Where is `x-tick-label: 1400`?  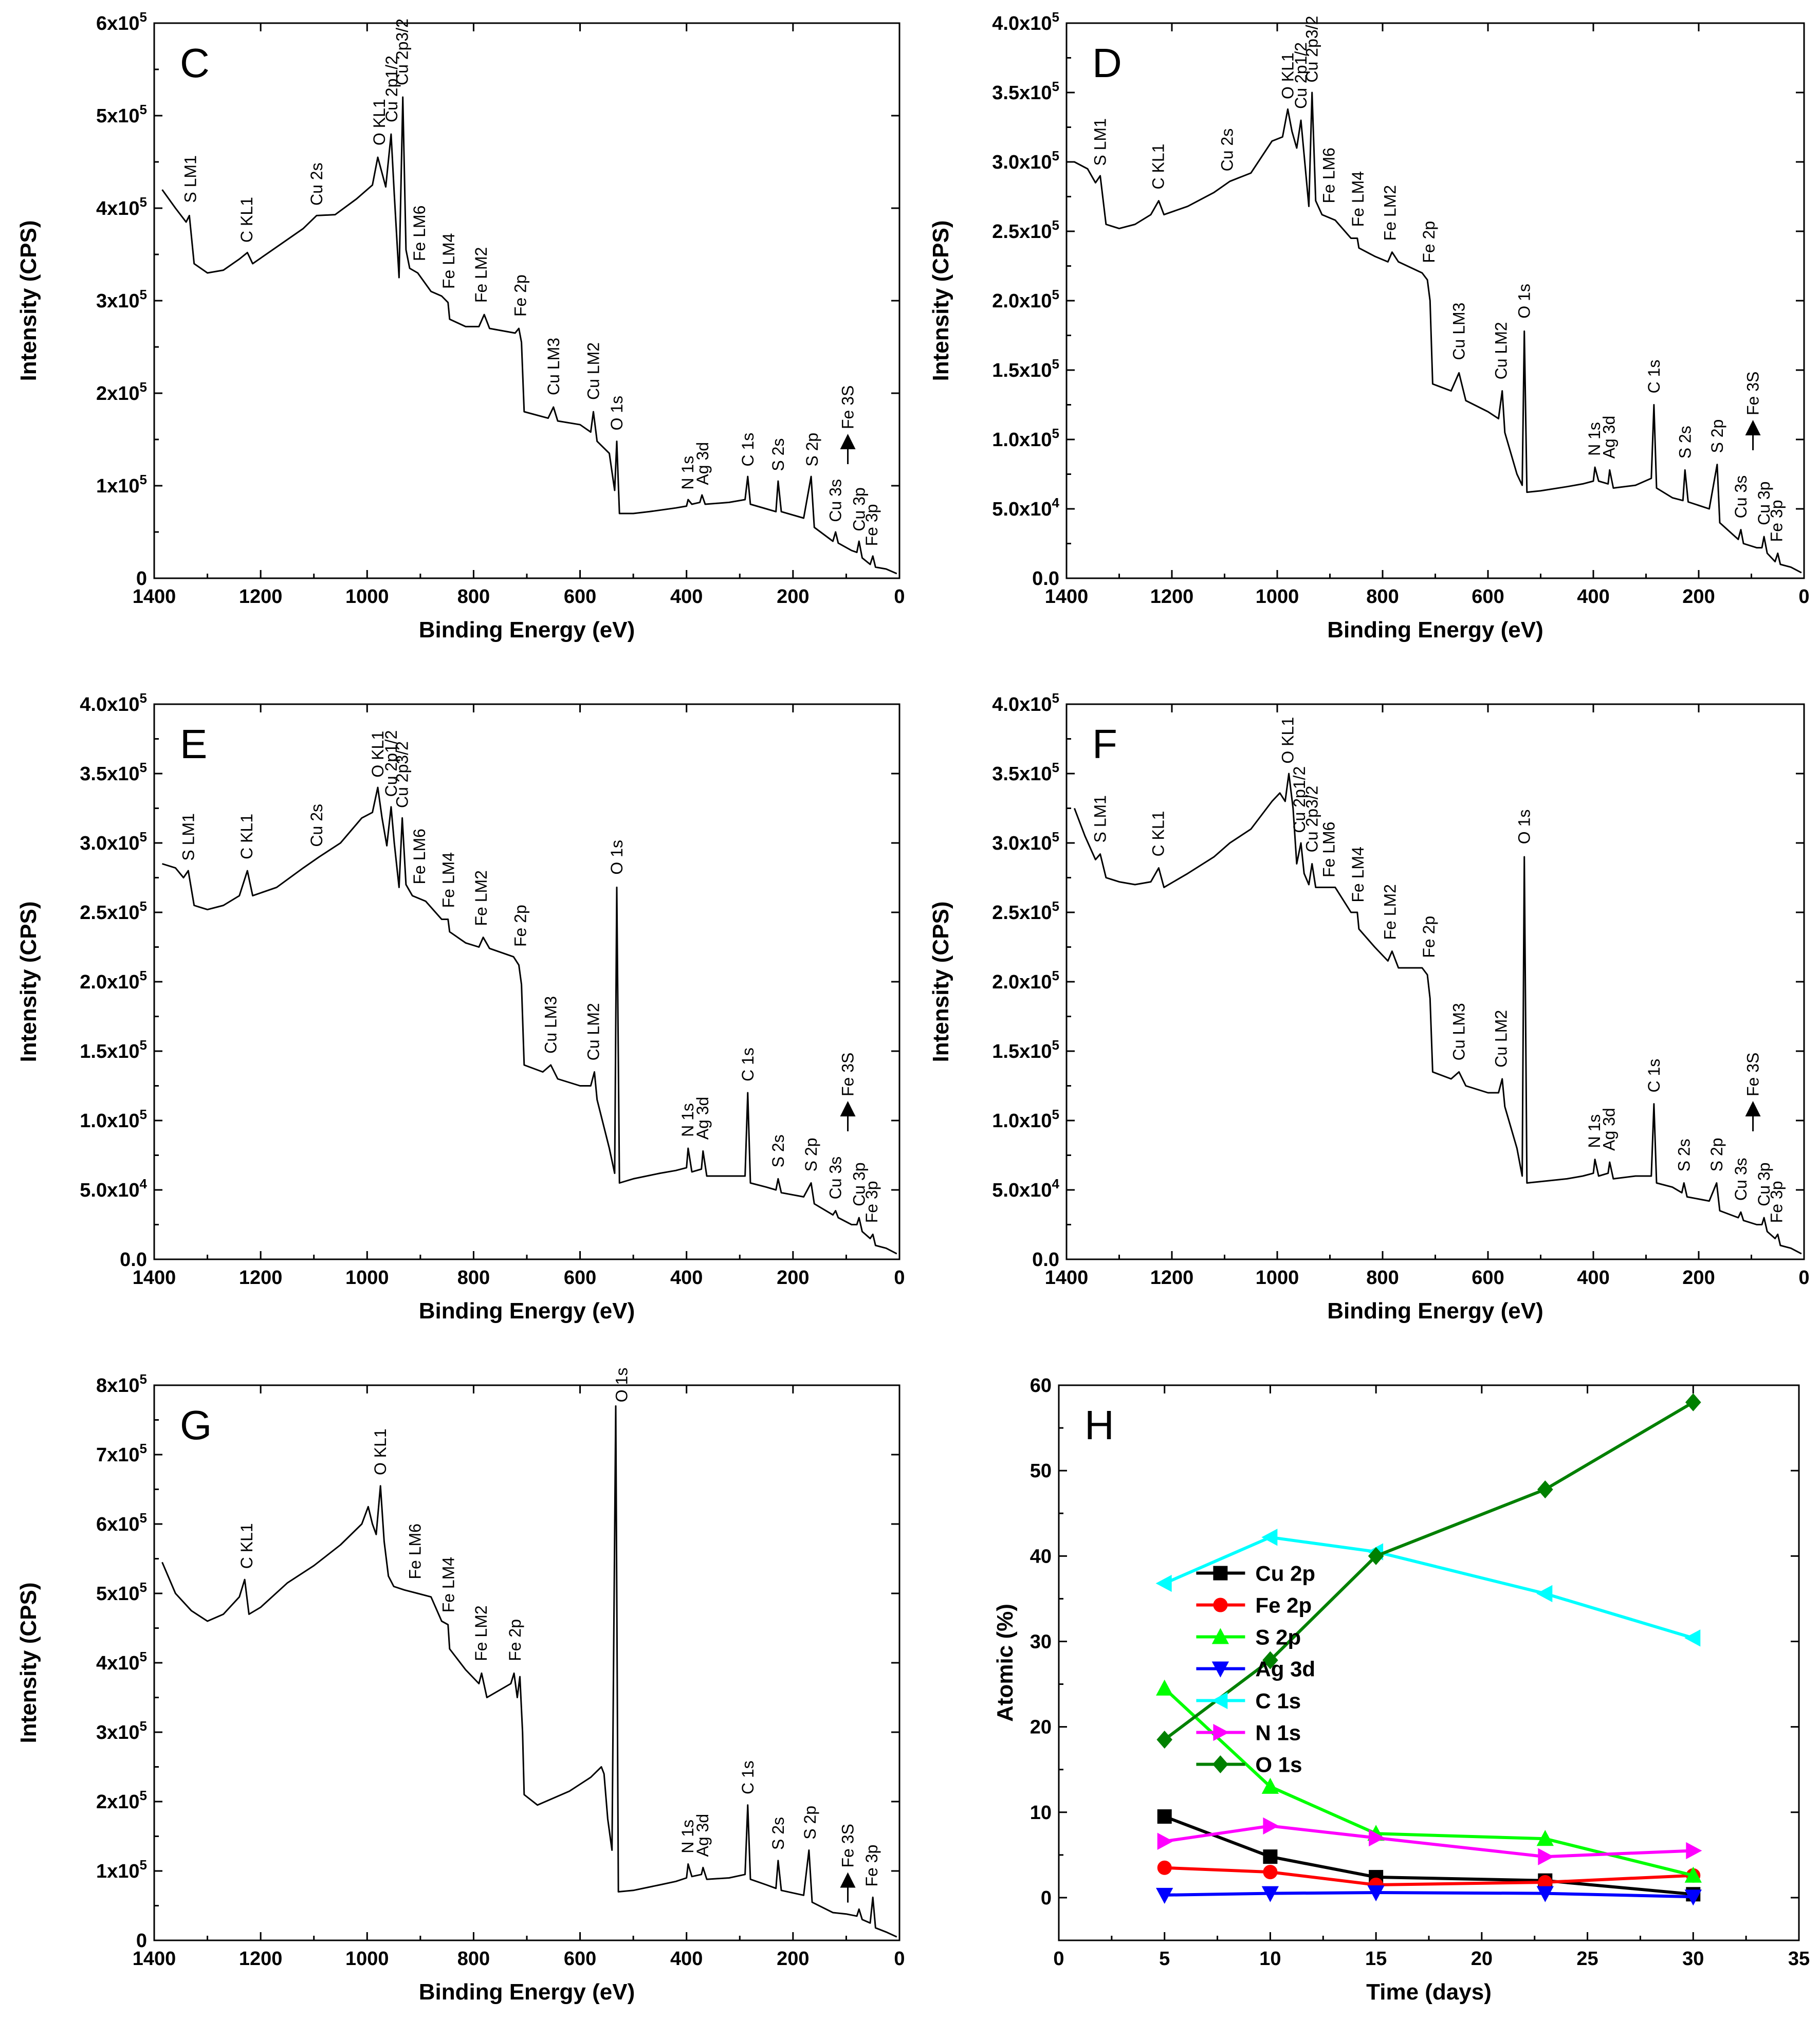
x-tick-label: 1400 is located at coordinates (1067, 1278).